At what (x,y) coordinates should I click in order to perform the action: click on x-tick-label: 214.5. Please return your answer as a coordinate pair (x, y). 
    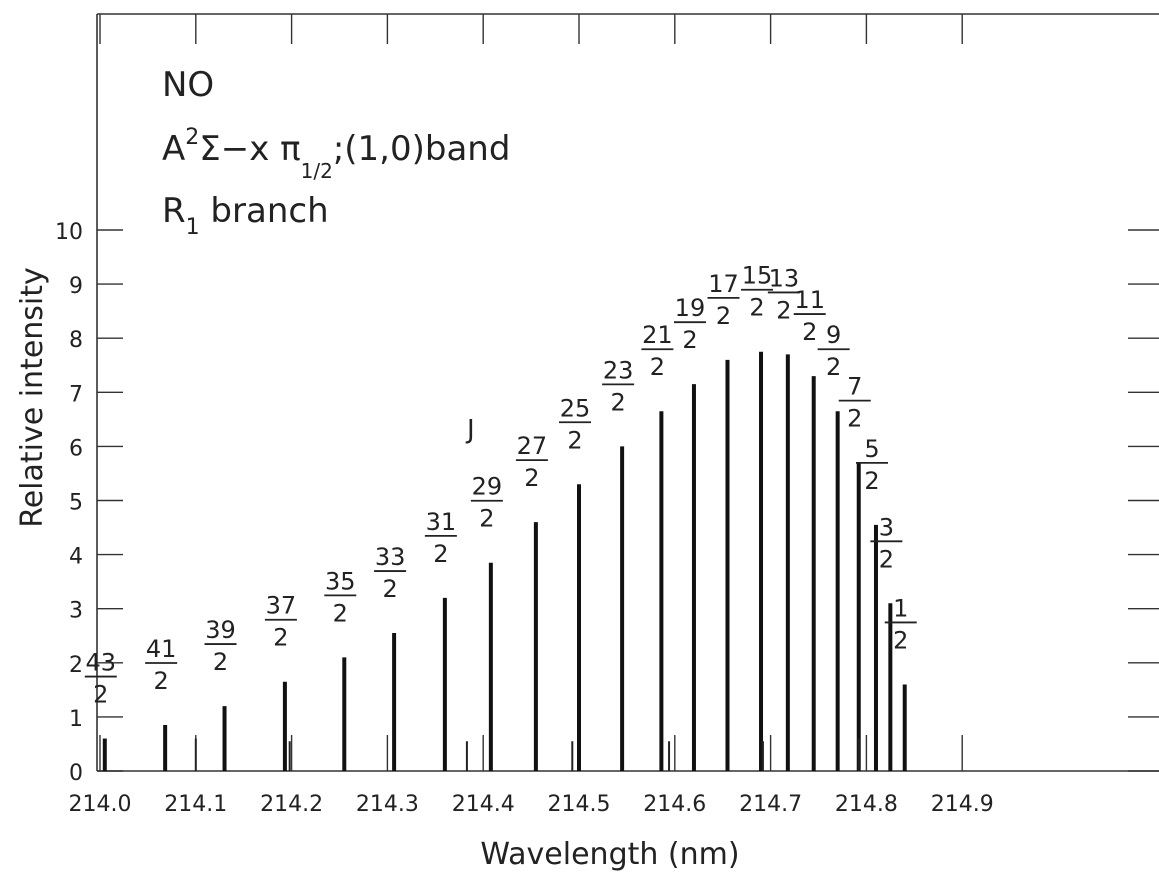
    Looking at the image, I should click on (579, 804).